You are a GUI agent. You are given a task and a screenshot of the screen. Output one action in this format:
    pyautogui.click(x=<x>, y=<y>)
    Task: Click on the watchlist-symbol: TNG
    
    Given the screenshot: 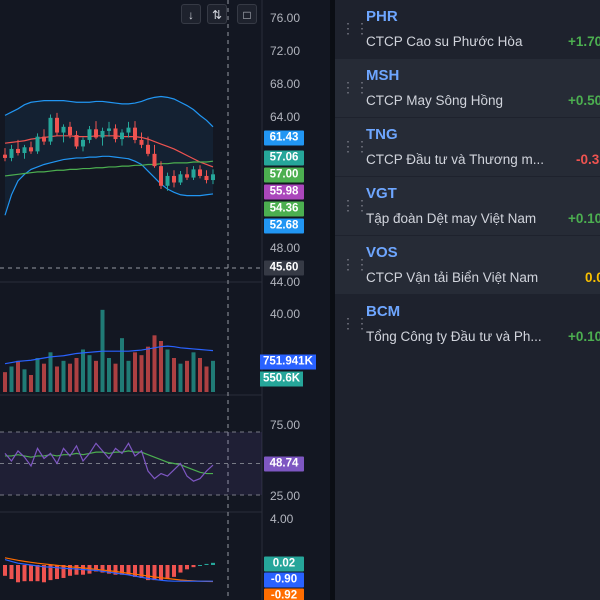 What is the action you would take?
    pyautogui.click(x=382, y=134)
    